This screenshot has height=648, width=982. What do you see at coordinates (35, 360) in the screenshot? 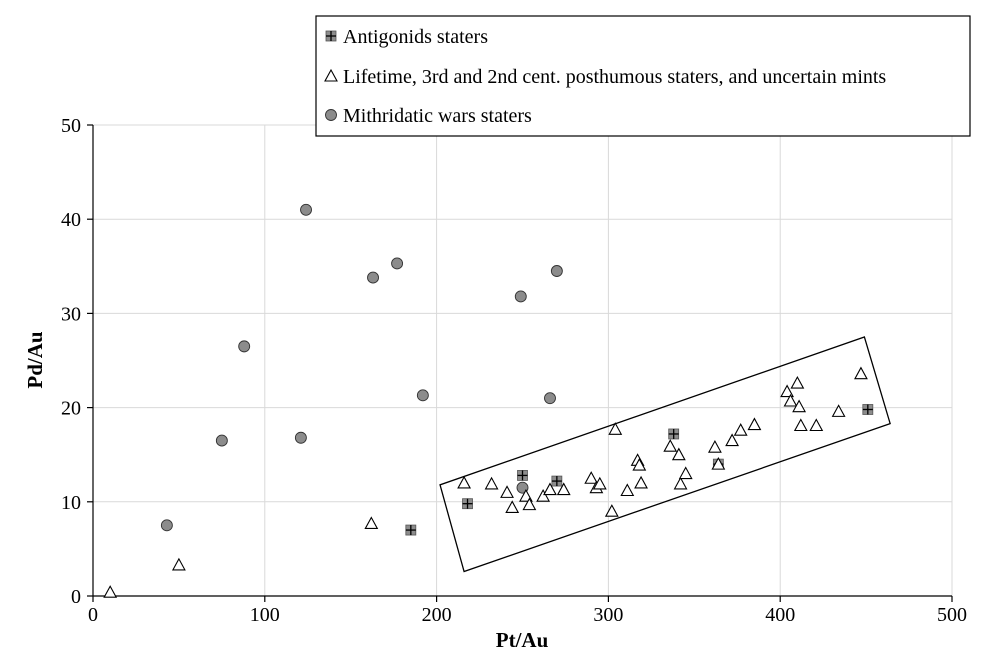
I see `y-axis-title: Pd/Au` at bounding box center [35, 360].